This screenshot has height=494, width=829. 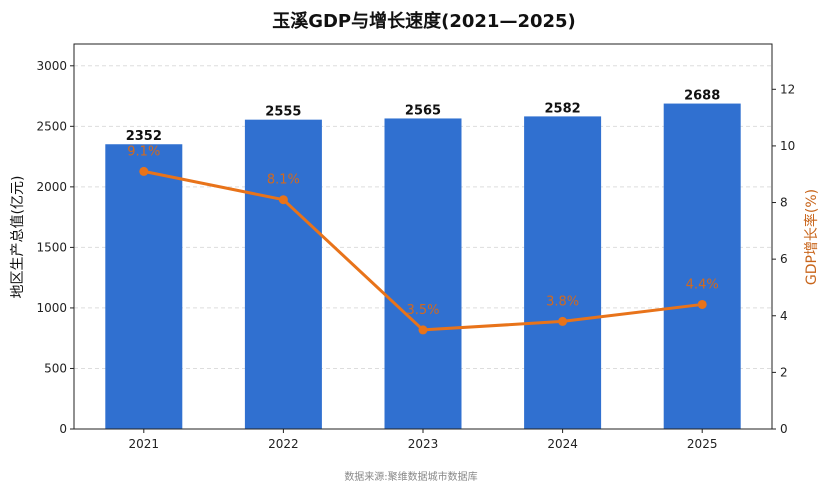 What do you see at coordinates (562, 444) in the screenshot?
I see `x-tick-label: 2024` at bounding box center [562, 444].